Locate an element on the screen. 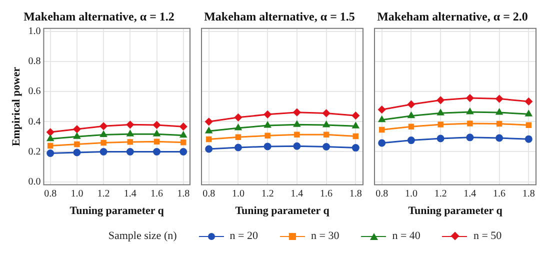 The width and height of the screenshot is (550, 266). y-axis-title: Empirical power is located at coordinates (16, 106).